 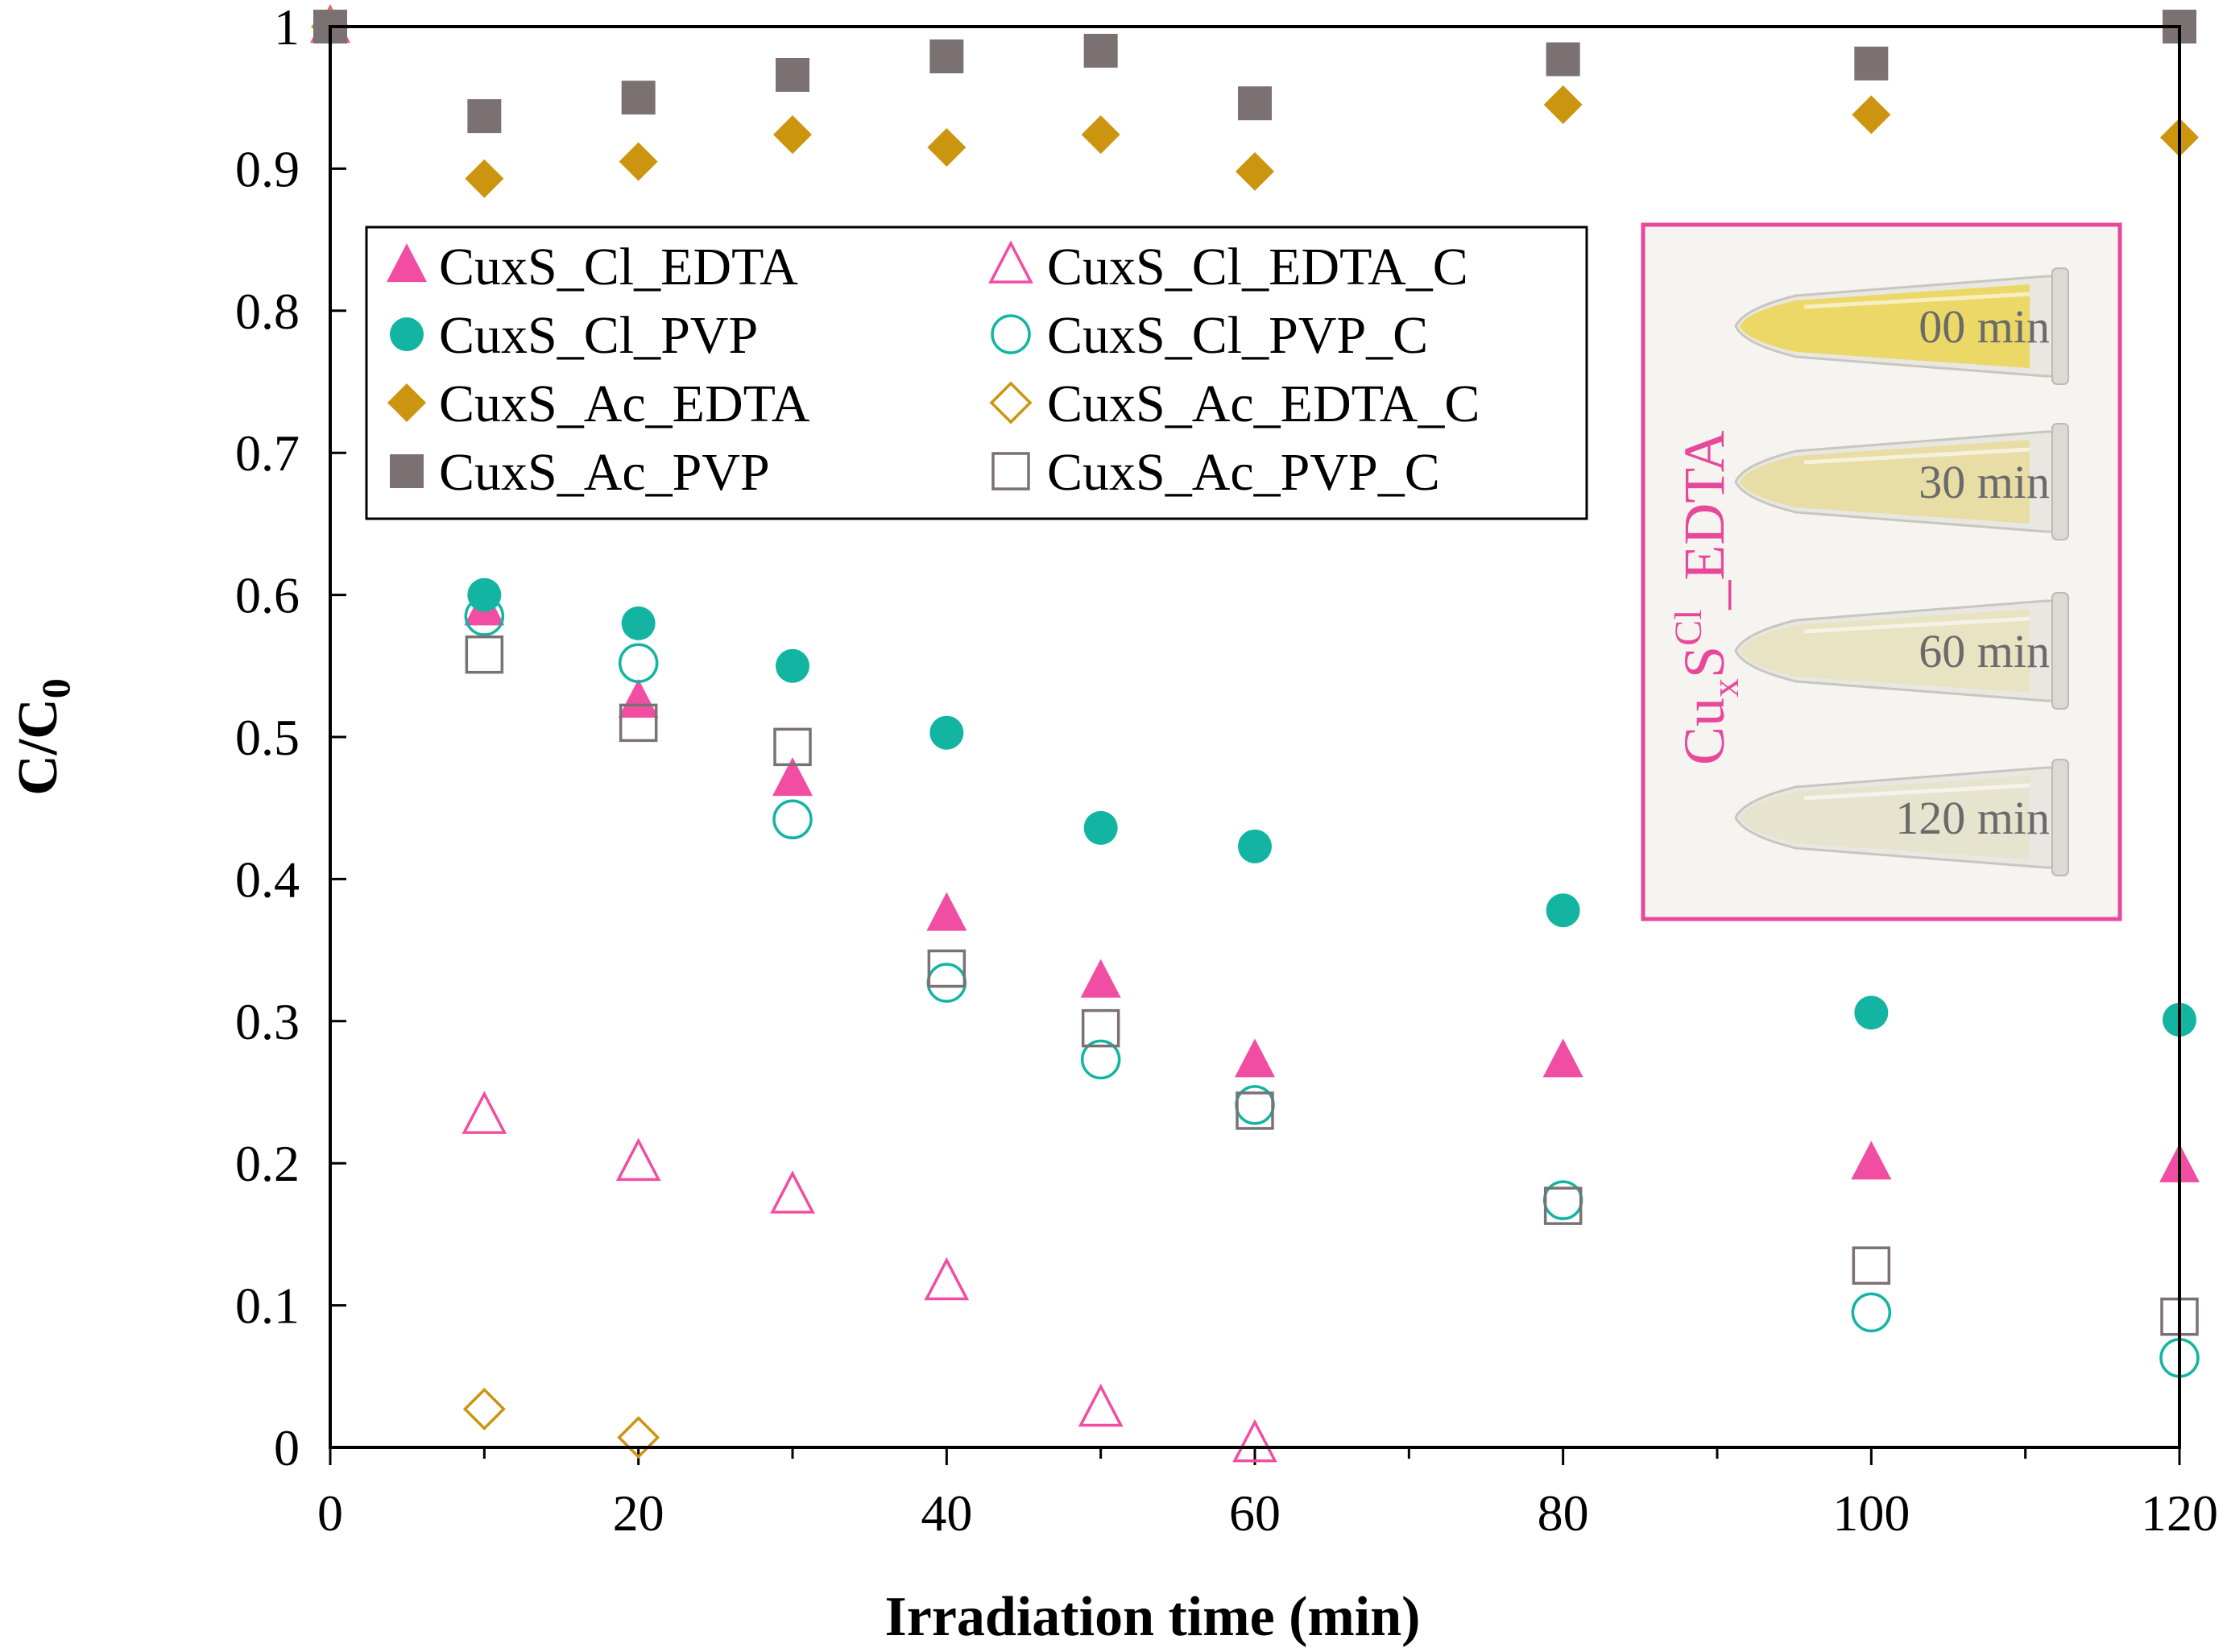 What do you see at coordinates (267, 1306) in the screenshot?
I see `y-tick-label: 0.1` at bounding box center [267, 1306].